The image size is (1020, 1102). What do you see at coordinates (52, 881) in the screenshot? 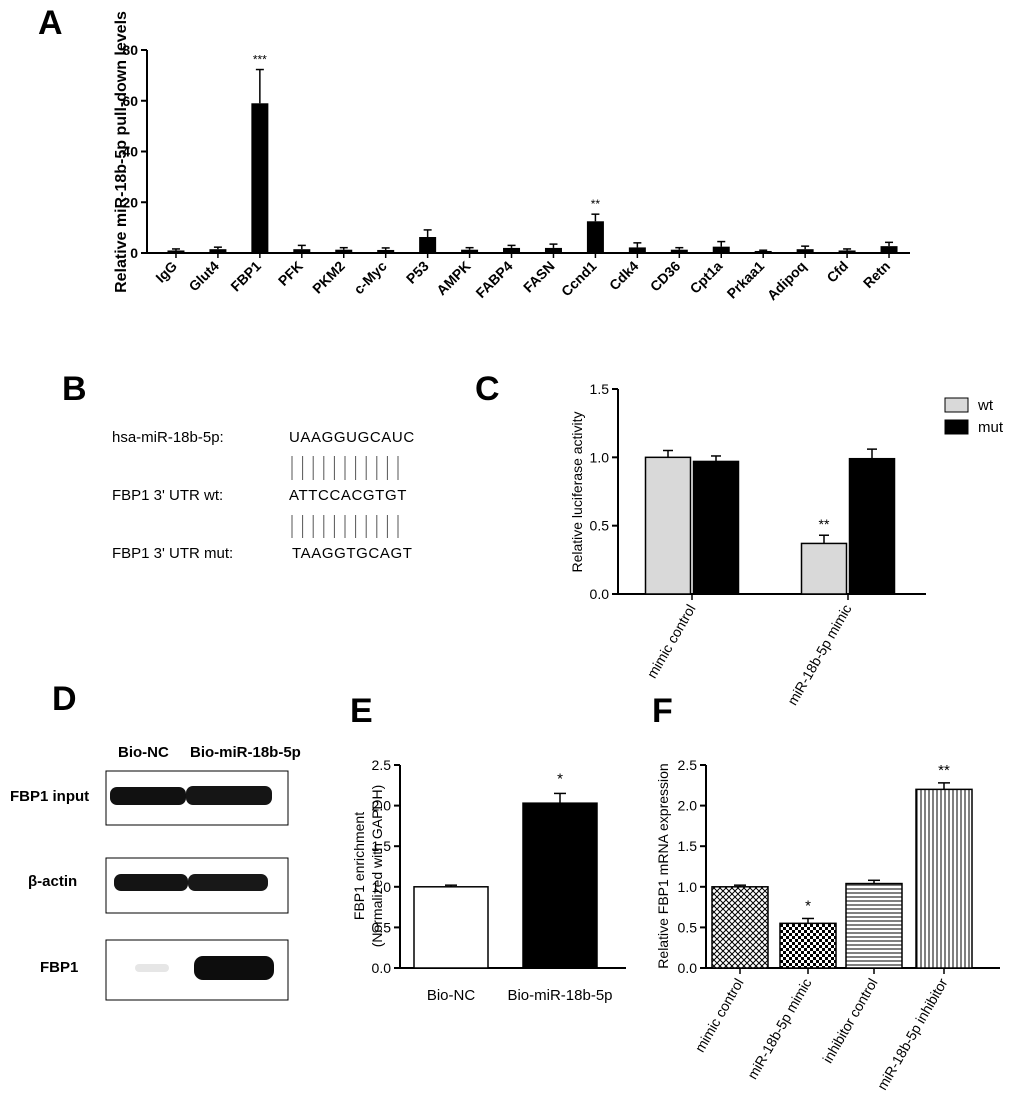
I see `blot-label-beta-actin: β-actin` at bounding box center [52, 881].